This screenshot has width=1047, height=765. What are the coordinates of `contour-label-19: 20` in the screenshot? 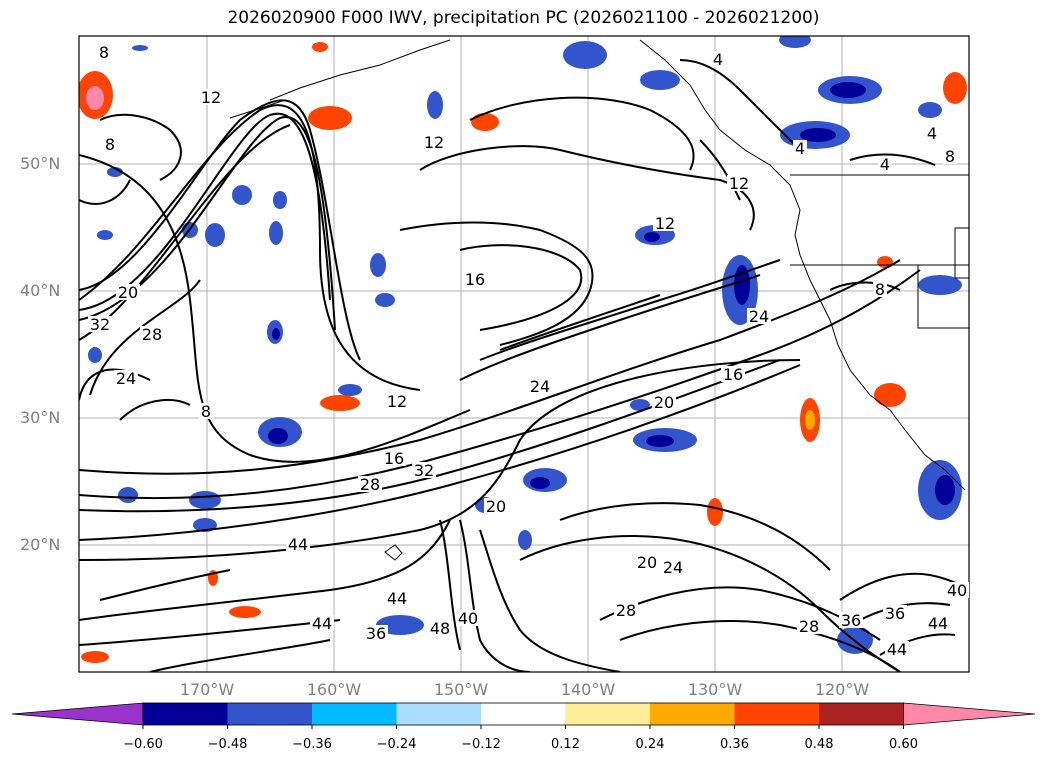 It's located at (496, 506).